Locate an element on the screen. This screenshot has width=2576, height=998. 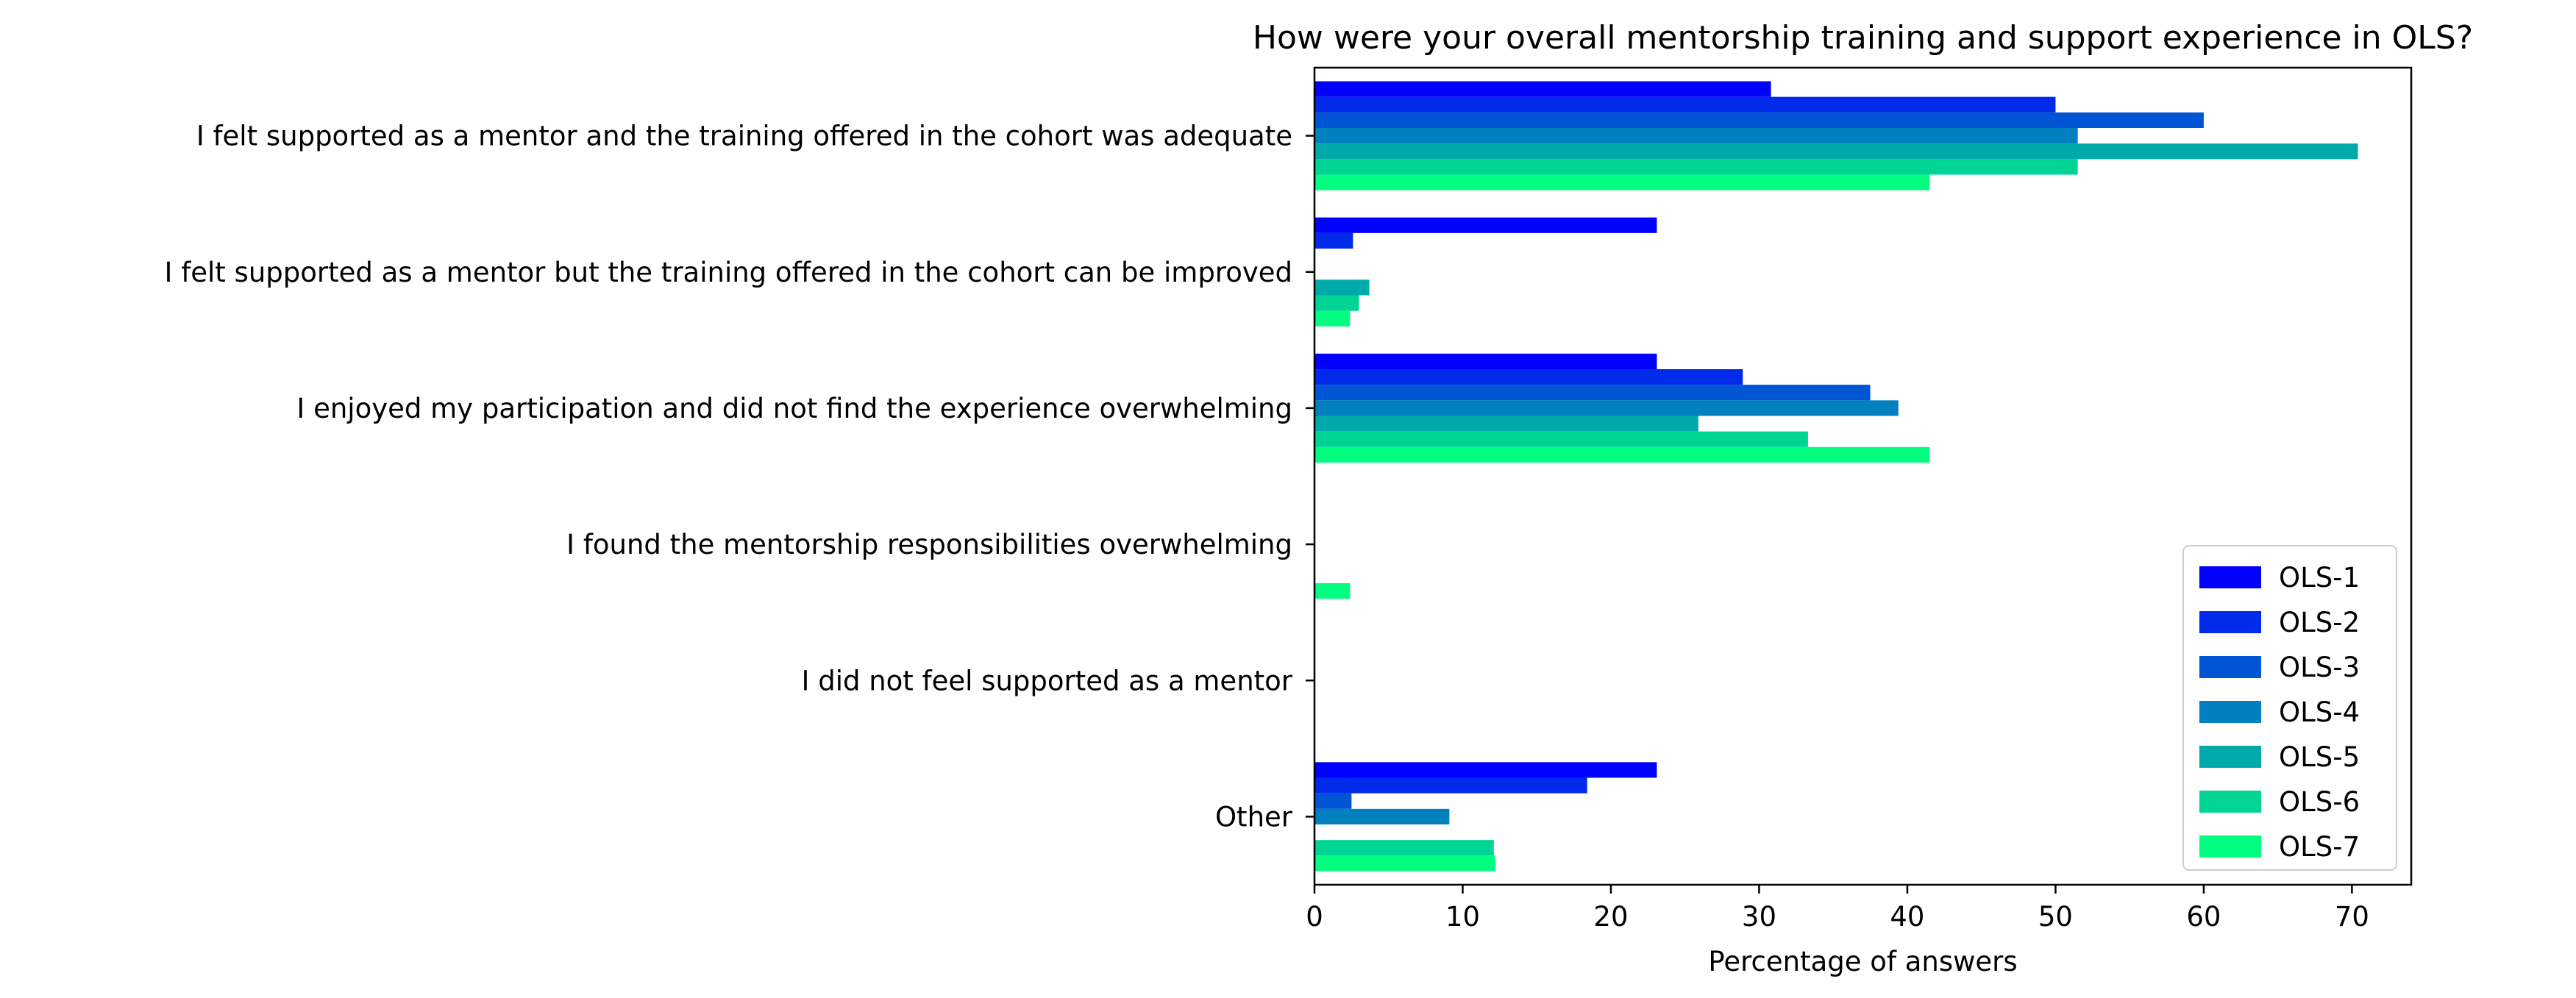
legend-label-ols-1: OLS-1 is located at coordinates (2319, 578).